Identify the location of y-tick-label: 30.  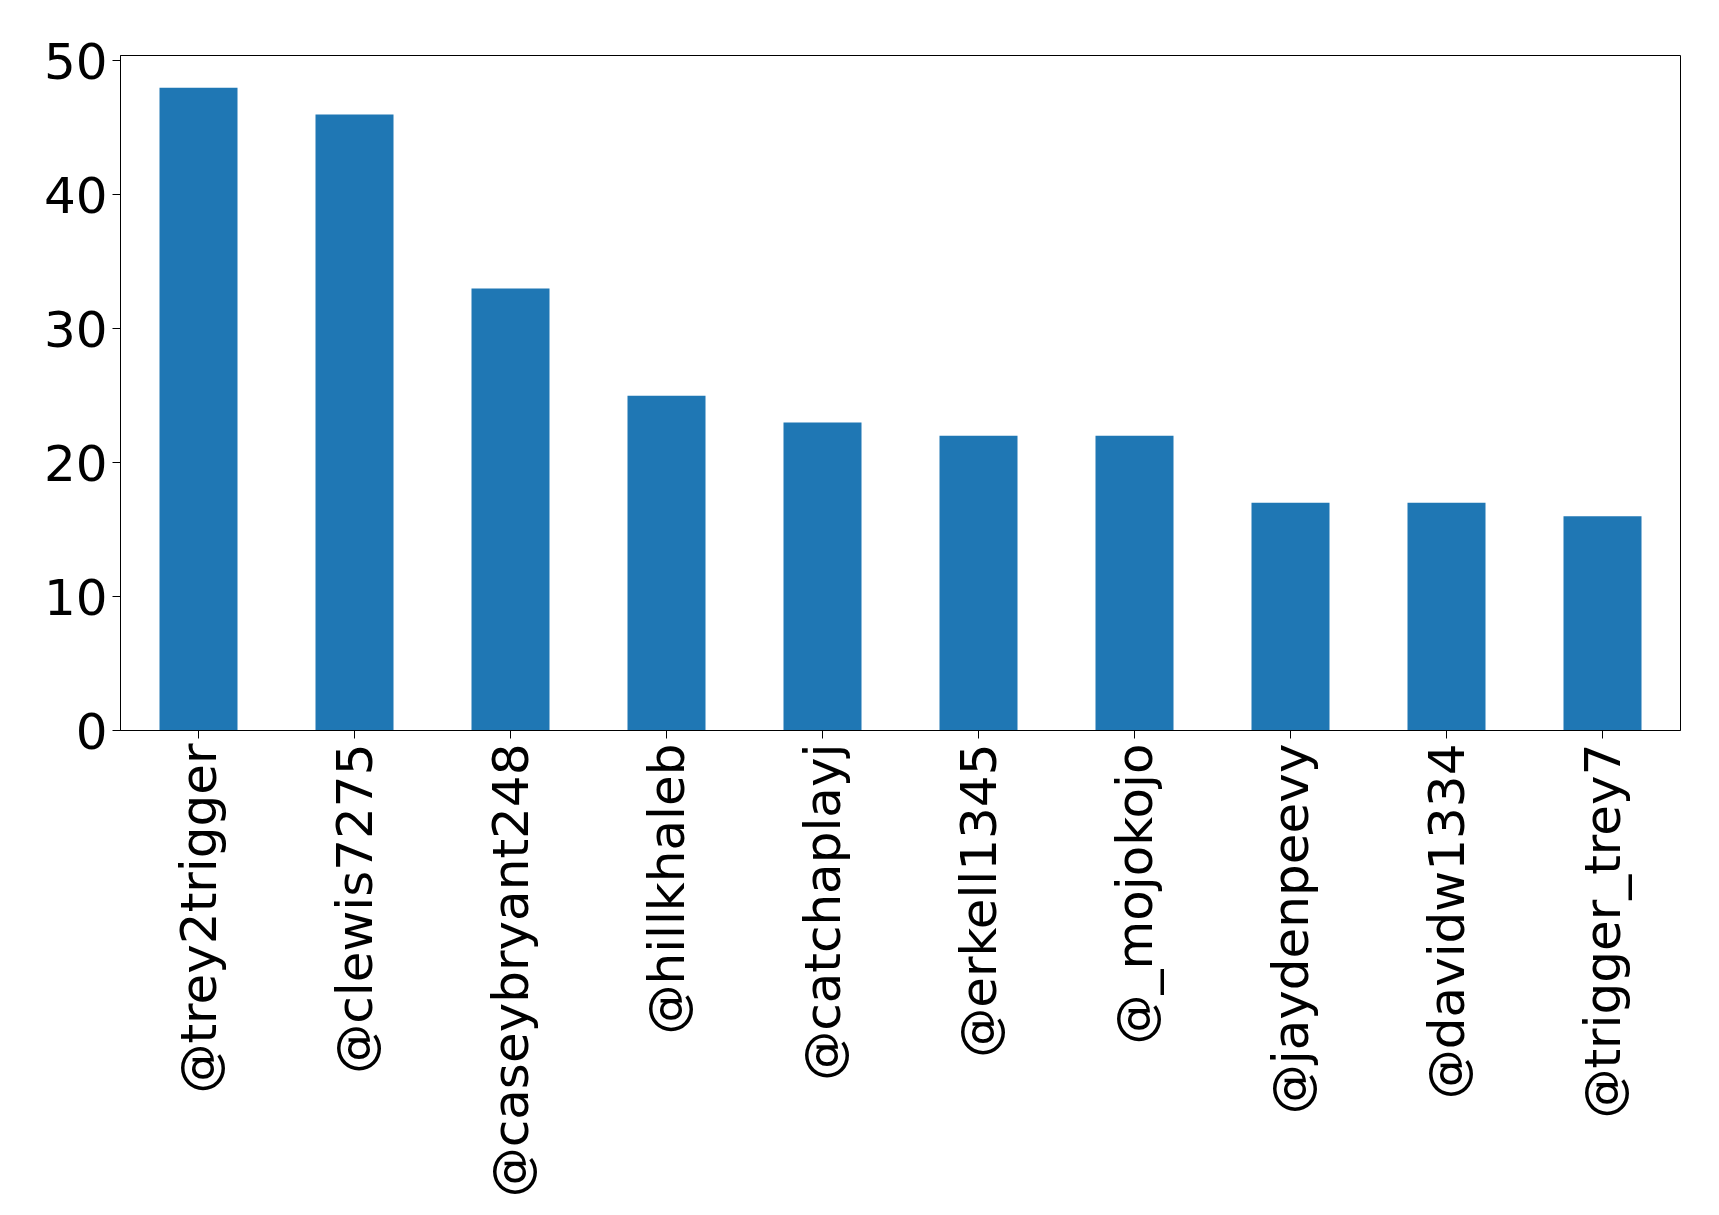
(75, 329).